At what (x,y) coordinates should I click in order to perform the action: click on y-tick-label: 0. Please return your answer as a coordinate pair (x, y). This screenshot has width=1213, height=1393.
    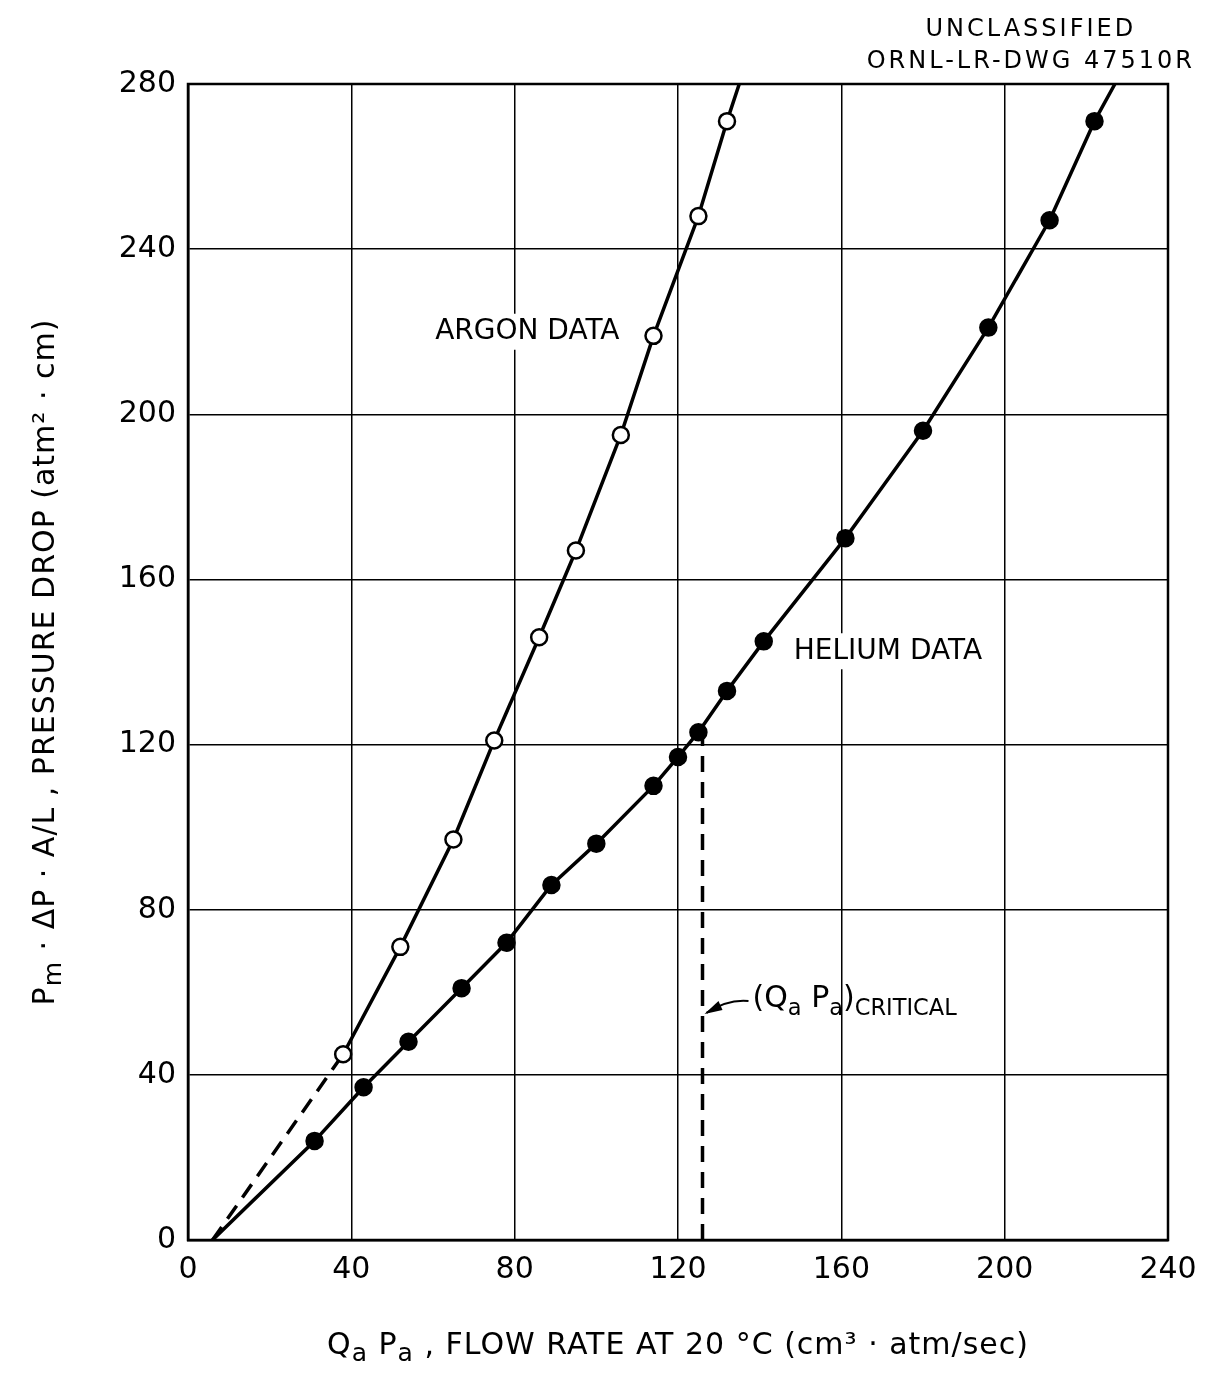
    Looking at the image, I should click on (166, 1237).